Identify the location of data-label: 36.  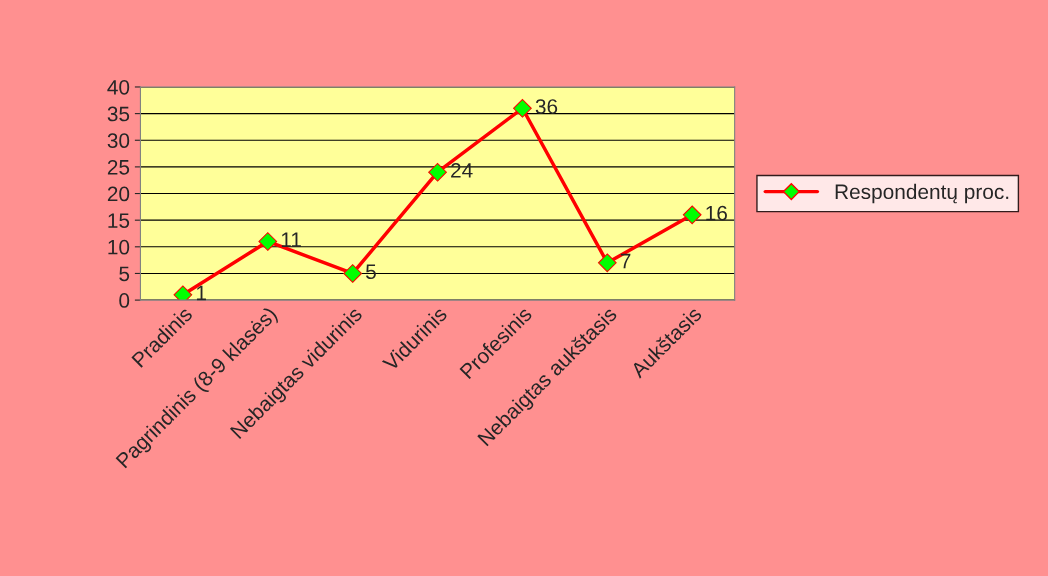
(546, 106).